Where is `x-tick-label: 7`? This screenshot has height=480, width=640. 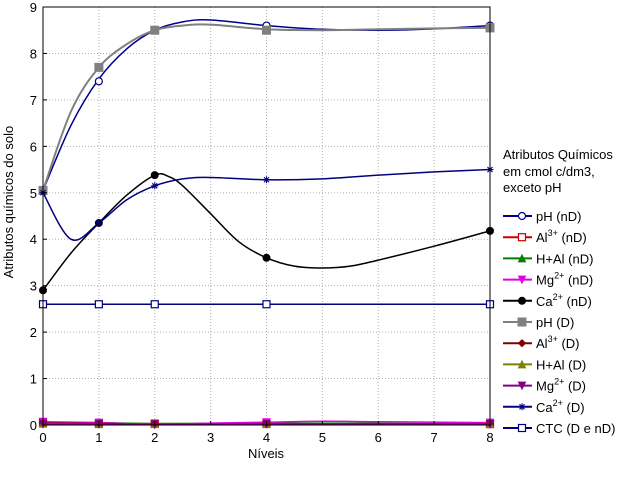
x-tick-label: 7 is located at coordinates (434, 437).